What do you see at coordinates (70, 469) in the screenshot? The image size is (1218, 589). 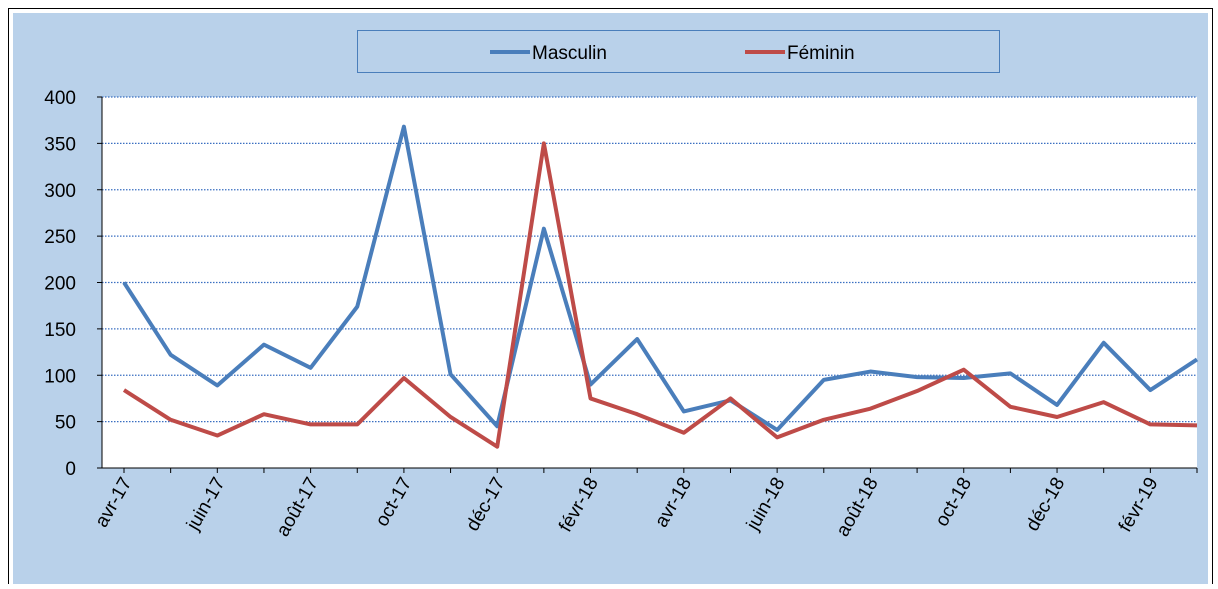 I see `y-tick-label: 0` at bounding box center [70, 469].